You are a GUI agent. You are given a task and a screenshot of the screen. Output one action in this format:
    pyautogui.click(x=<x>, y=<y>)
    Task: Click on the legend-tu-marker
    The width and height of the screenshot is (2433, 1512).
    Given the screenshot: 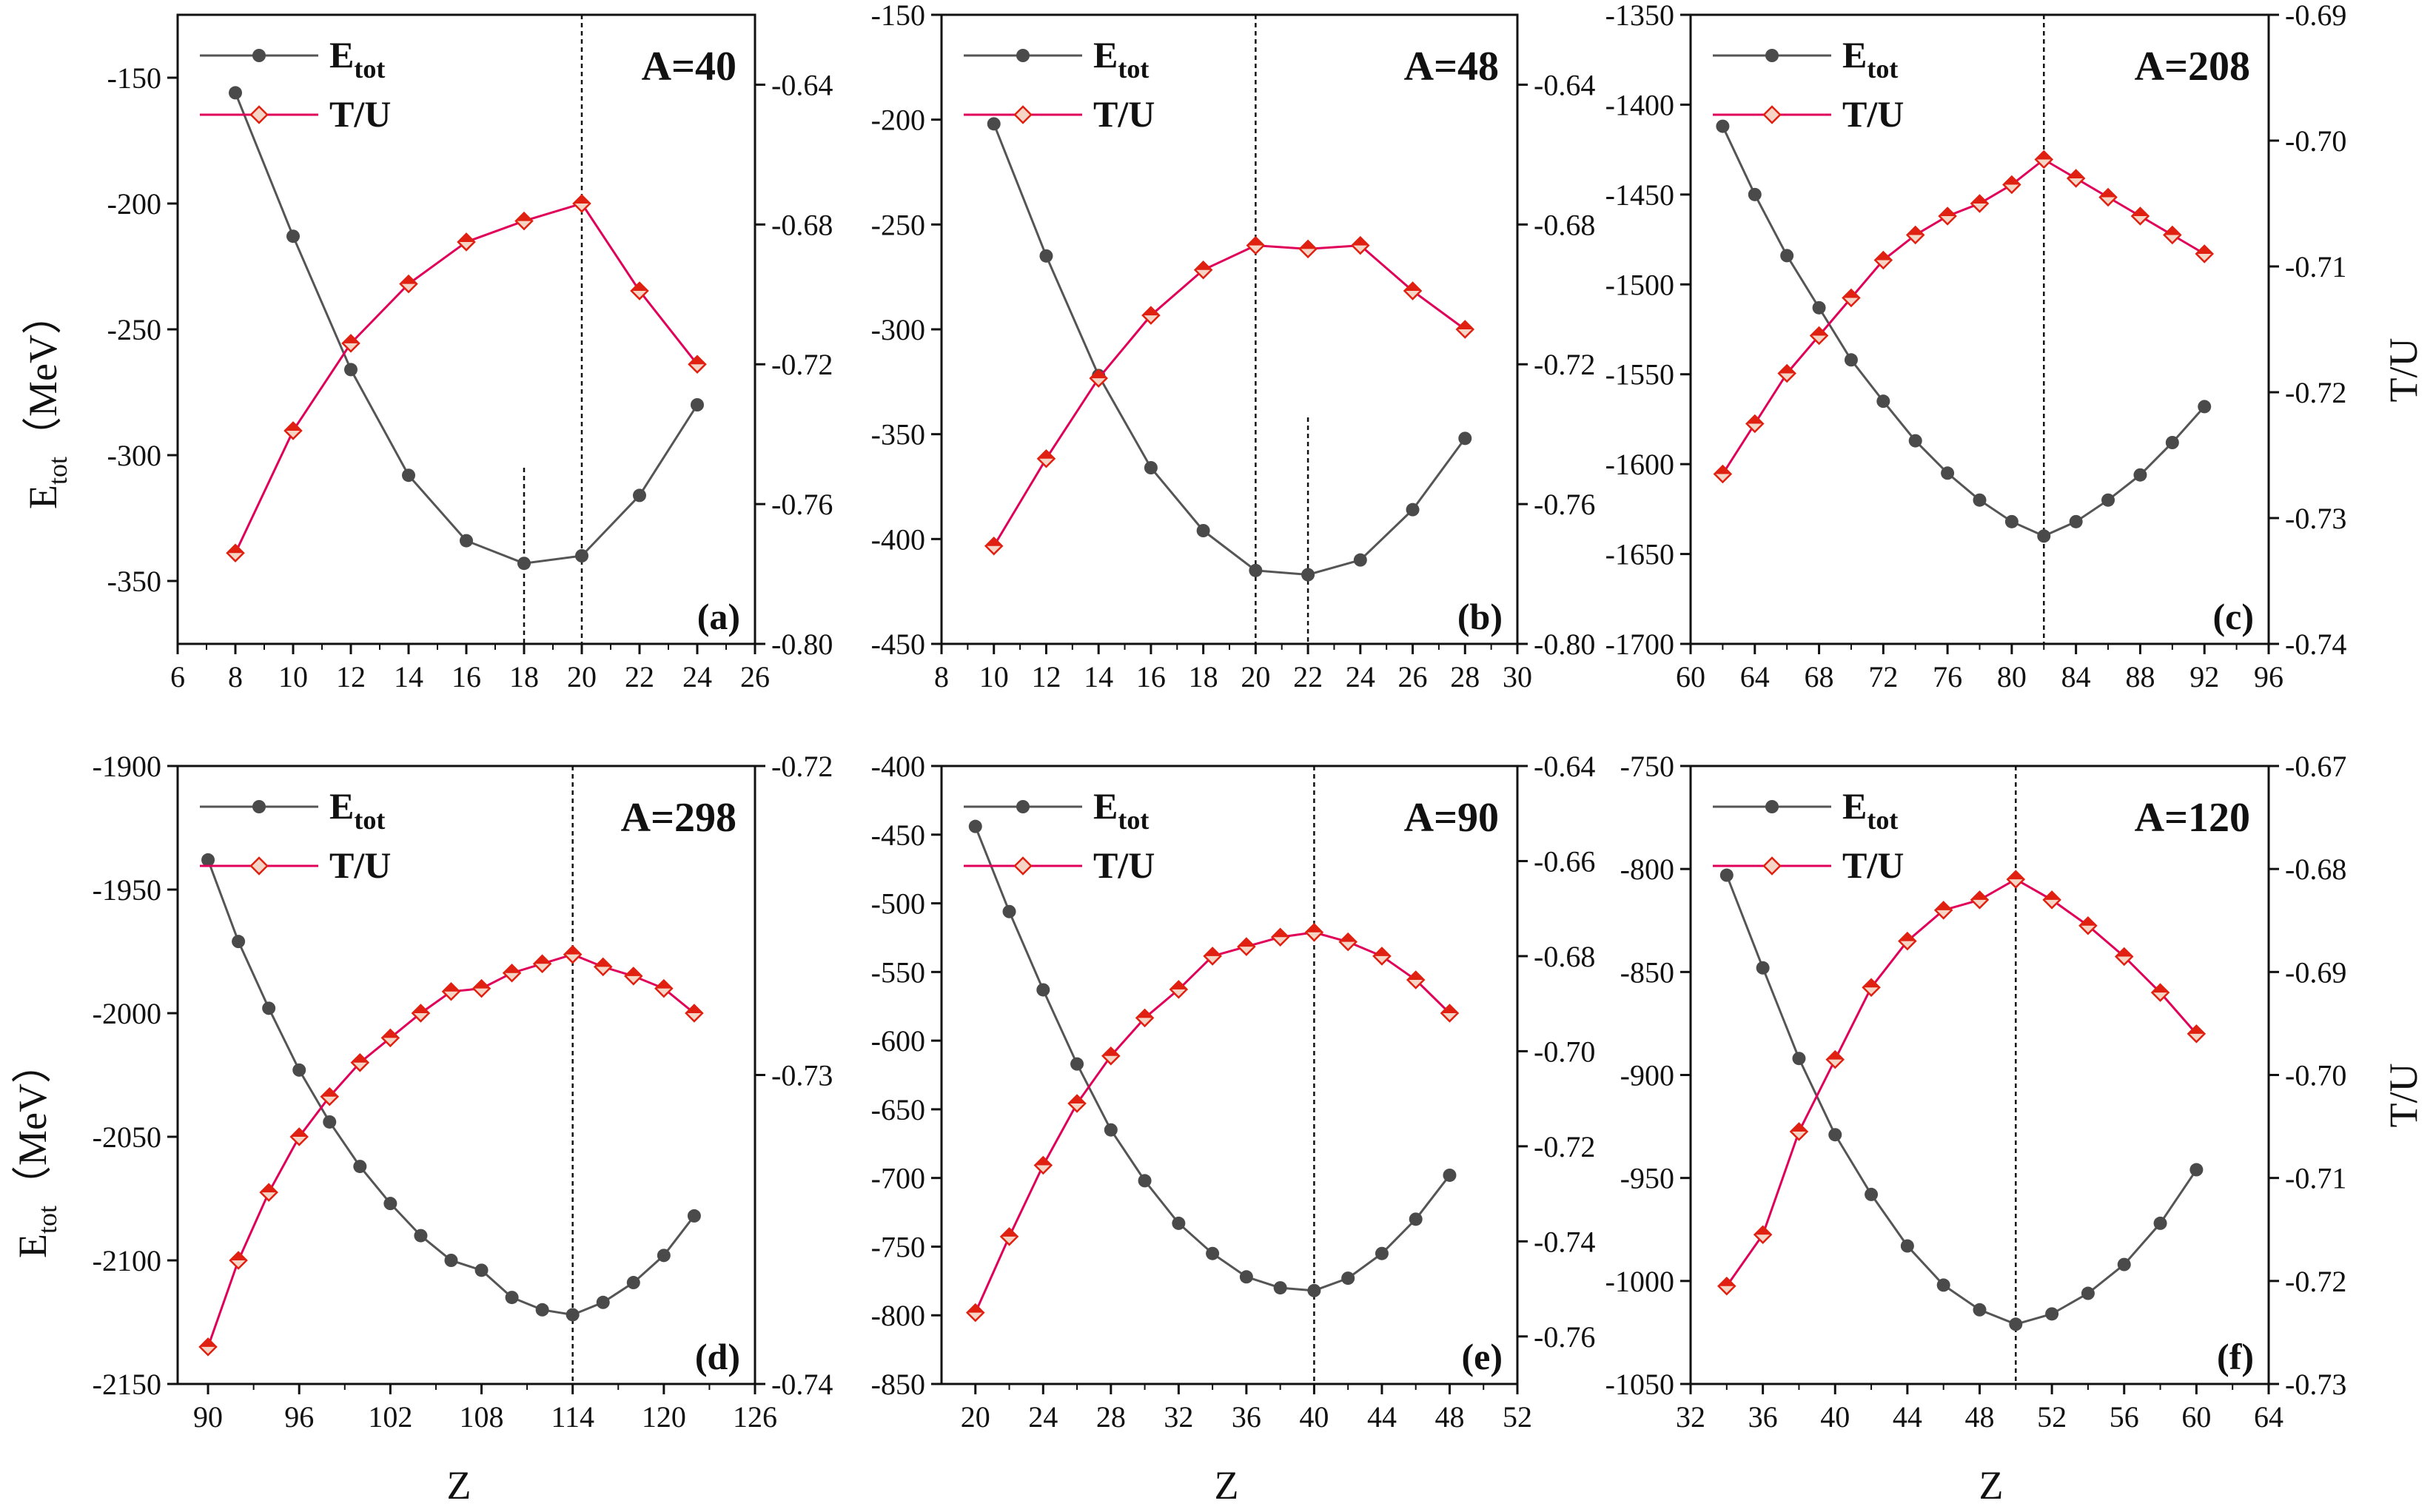 What is the action you would take?
    pyautogui.click(x=259, y=115)
    